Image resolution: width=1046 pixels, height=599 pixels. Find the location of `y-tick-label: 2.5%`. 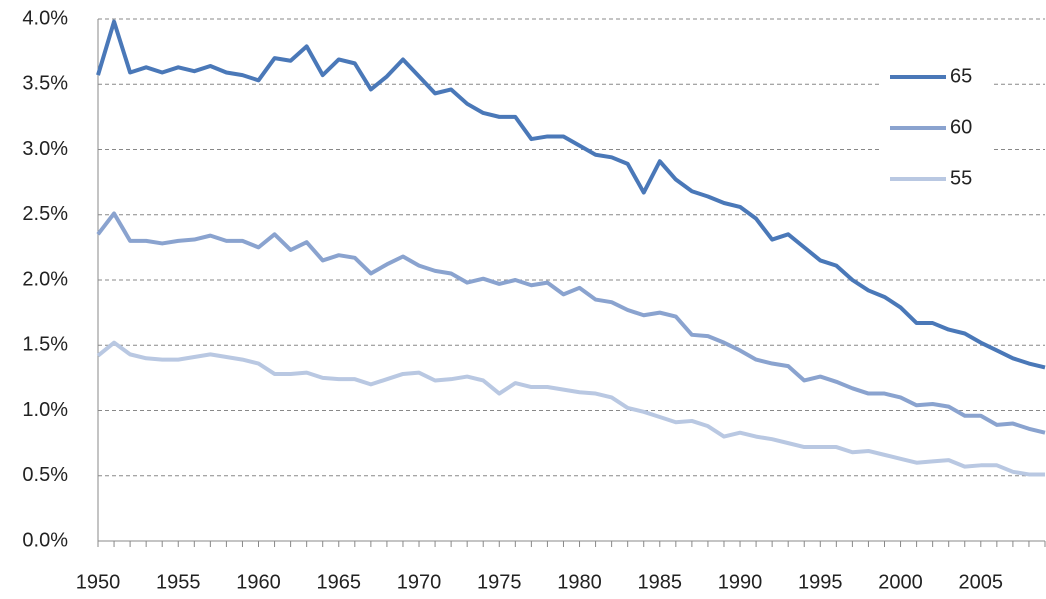

y-tick-label: 2.5% is located at coordinates (45, 214).